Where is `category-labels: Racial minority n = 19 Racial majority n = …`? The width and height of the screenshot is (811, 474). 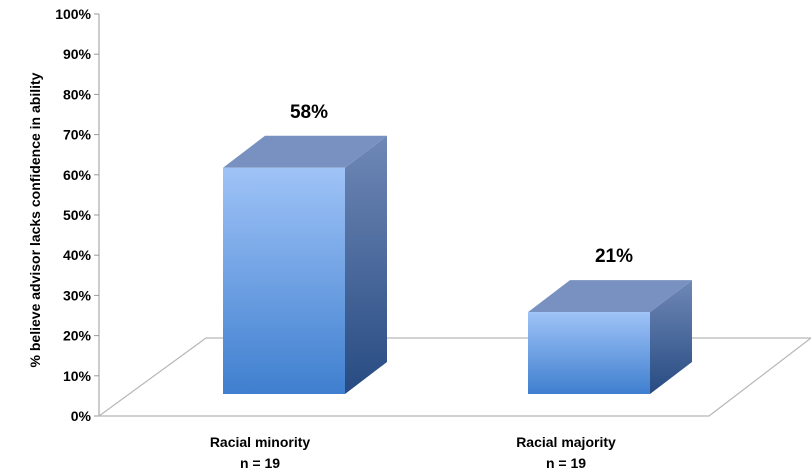
category-labels: Racial minority n = 19 Racial majority n = … is located at coordinates (413, 452).